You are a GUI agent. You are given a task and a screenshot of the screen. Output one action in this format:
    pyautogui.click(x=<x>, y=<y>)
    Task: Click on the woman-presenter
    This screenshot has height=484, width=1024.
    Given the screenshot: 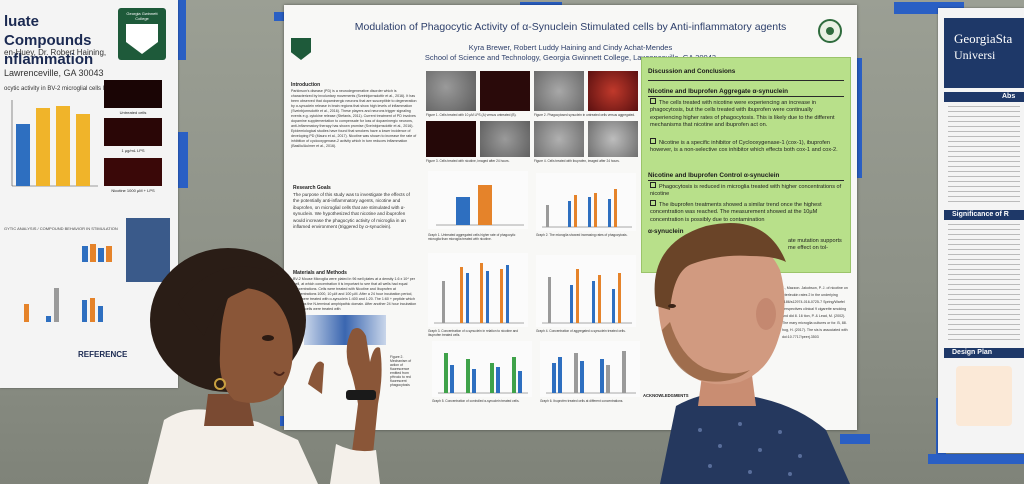 What is the action you would take?
    pyautogui.click(x=265, y=366)
    